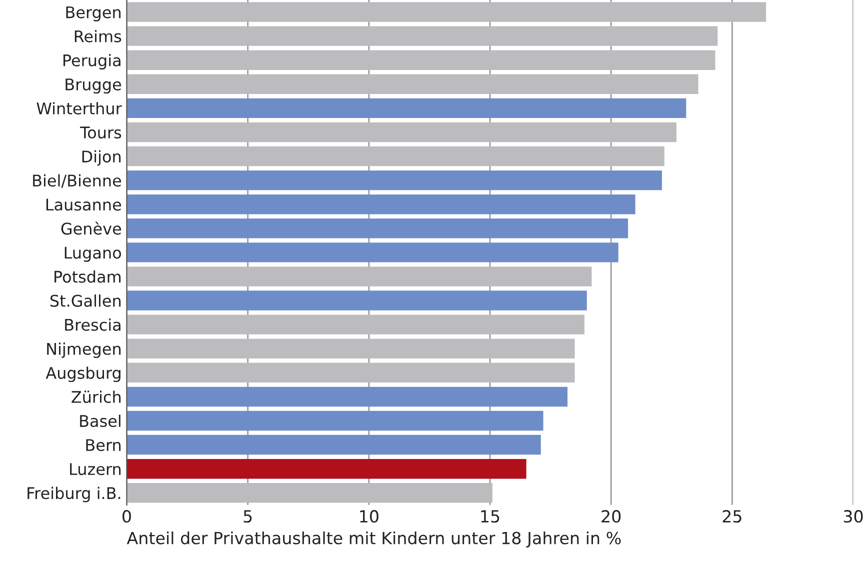  Describe the element at coordinates (100, 421) in the screenshot. I see `y-tick-label: Basel` at that location.